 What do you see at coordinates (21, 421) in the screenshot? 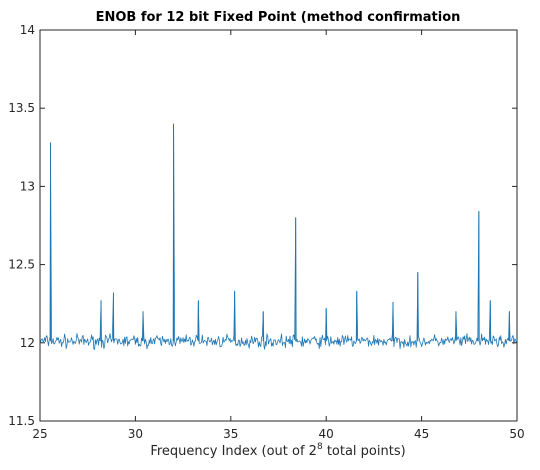
I see `y-tick-label: 11.5` at bounding box center [21, 421].